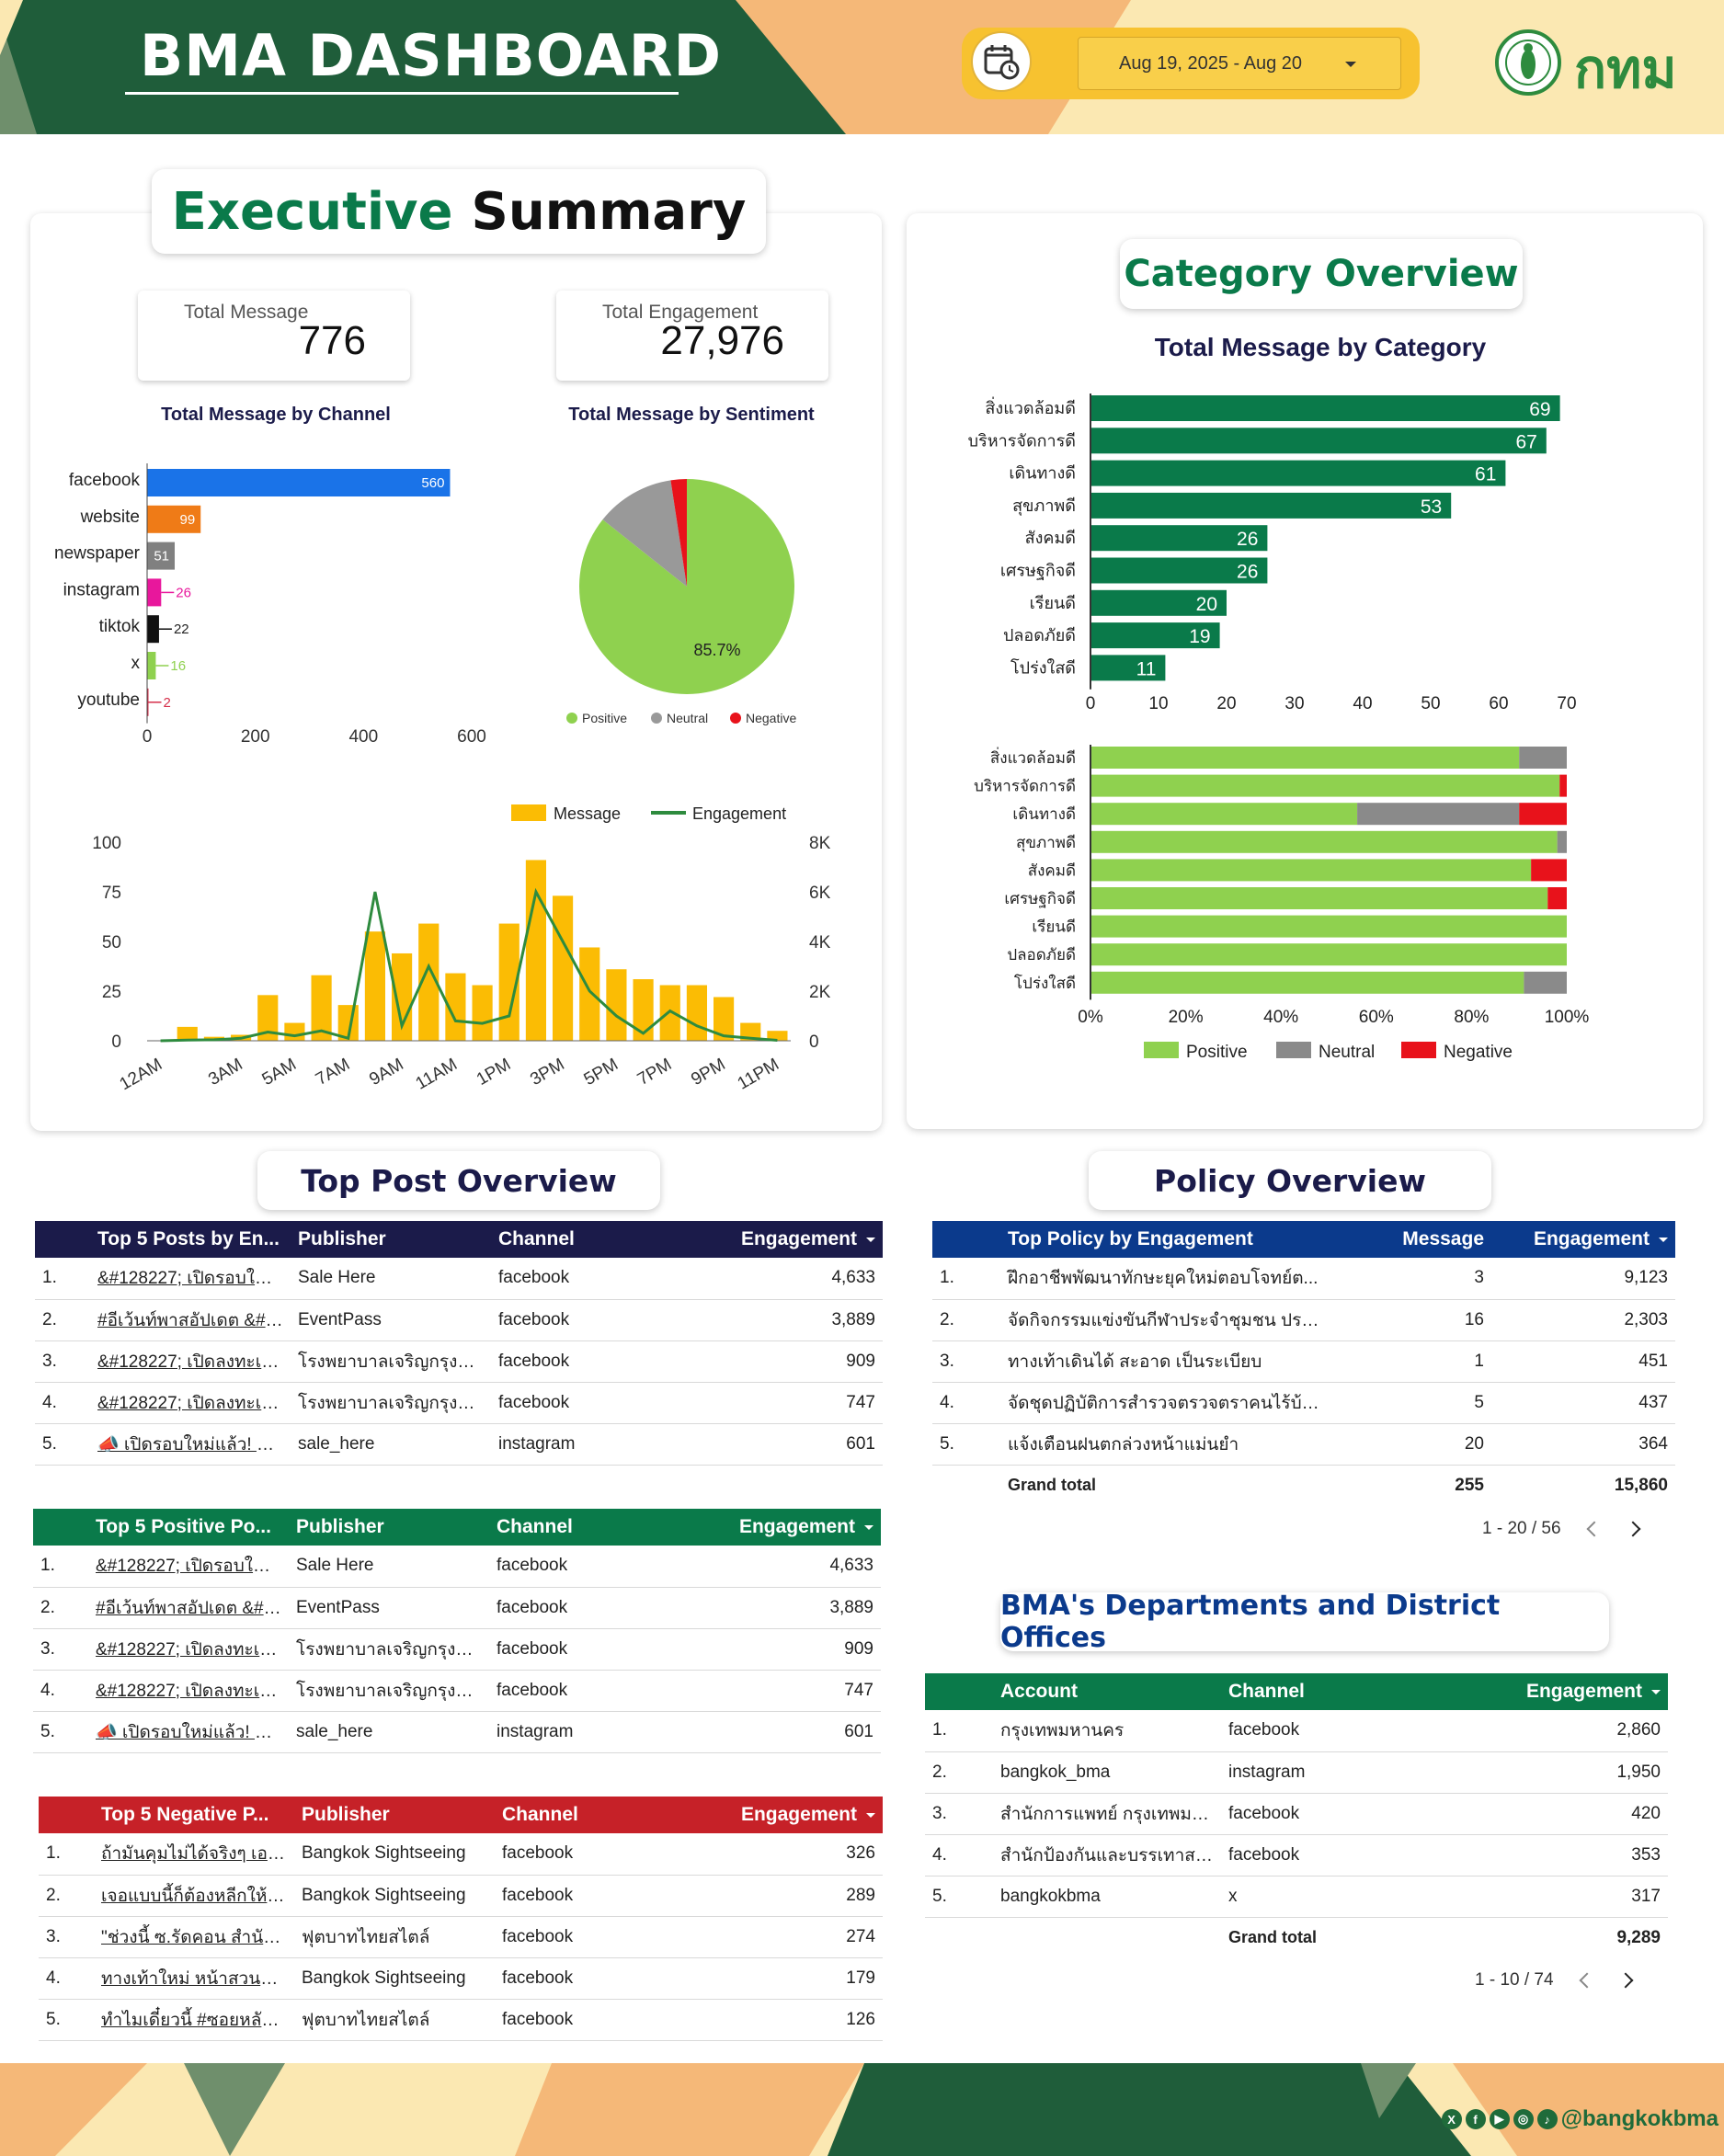  Describe the element at coordinates (1638, 1937) in the screenshot. I see `grand-total-engagement: 9,289` at that location.